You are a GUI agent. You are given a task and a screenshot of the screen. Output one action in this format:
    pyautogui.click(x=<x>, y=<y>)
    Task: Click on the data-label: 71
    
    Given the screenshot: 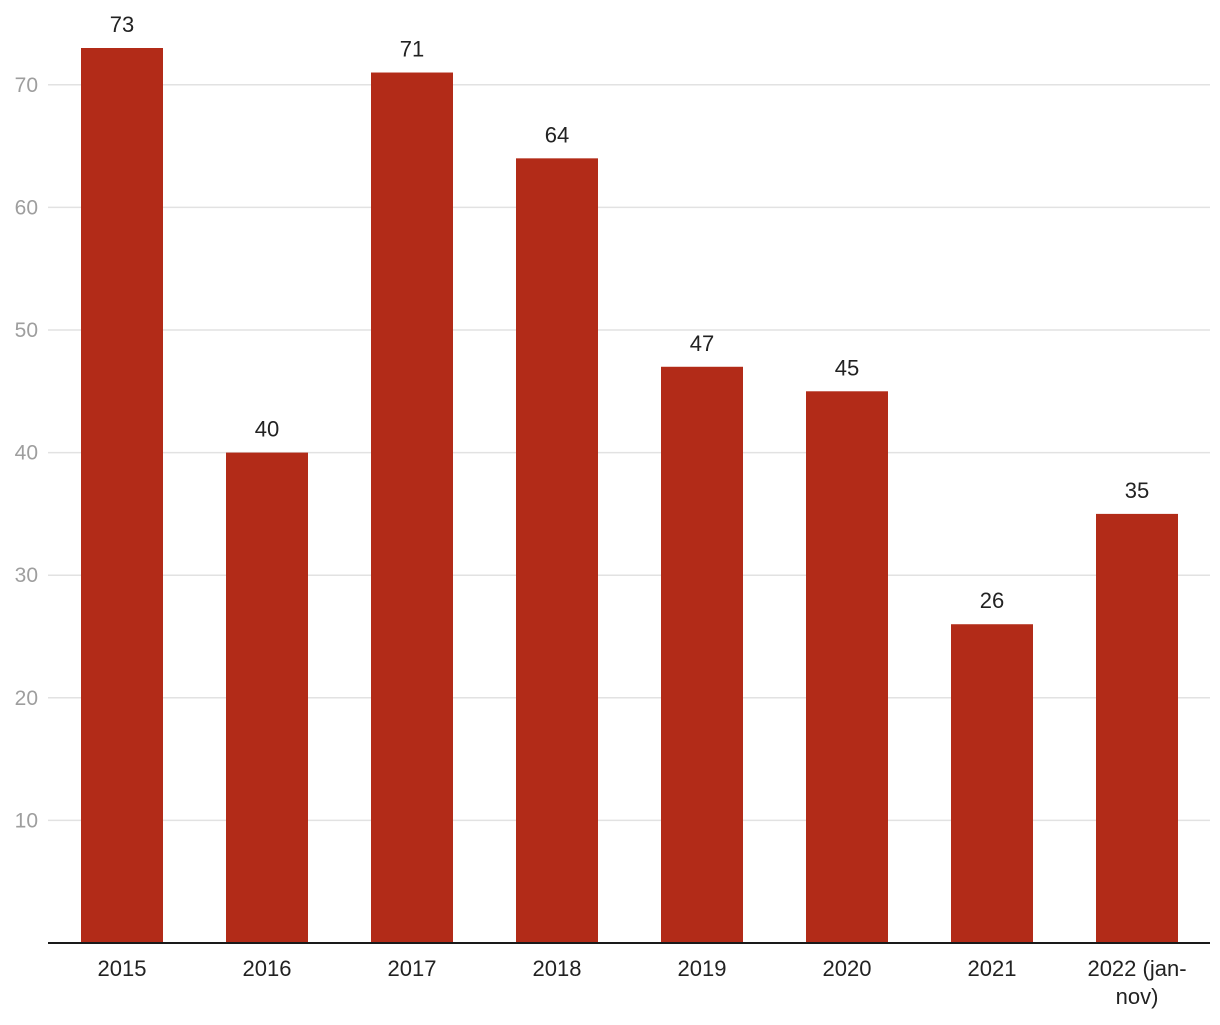 What is the action you would take?
    pyautogui.click(x=412, y=49)
    